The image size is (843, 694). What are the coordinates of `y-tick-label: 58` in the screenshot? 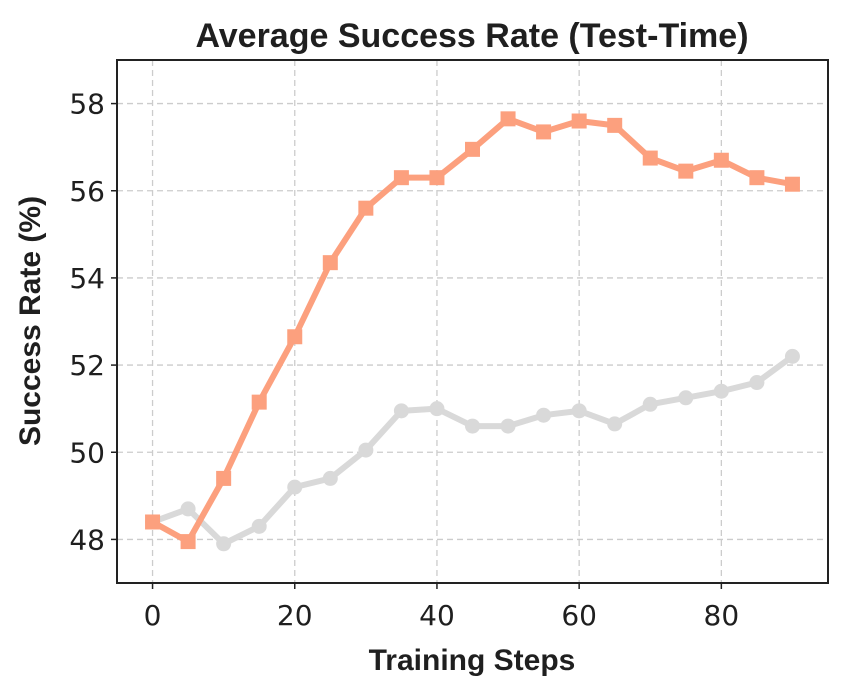 It's located at (87, 104).